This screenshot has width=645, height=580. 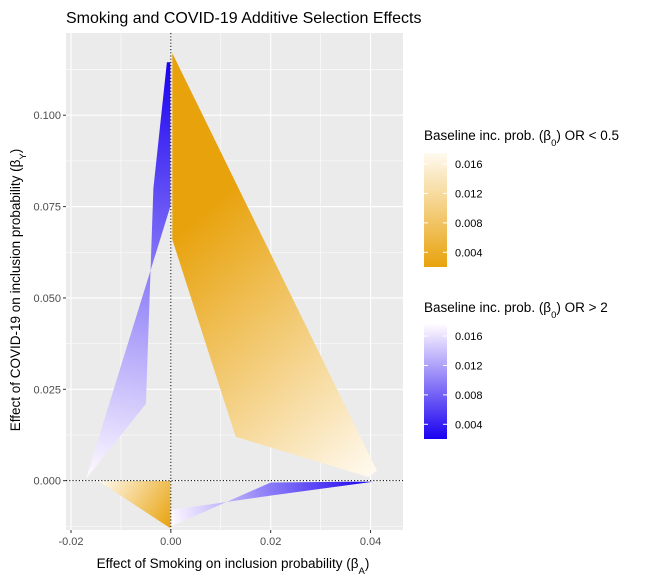 What do you see at coordinates (367, 563) in the screenshot?
I see `x-axis-title-close: )` at bounding box center [367, 563].